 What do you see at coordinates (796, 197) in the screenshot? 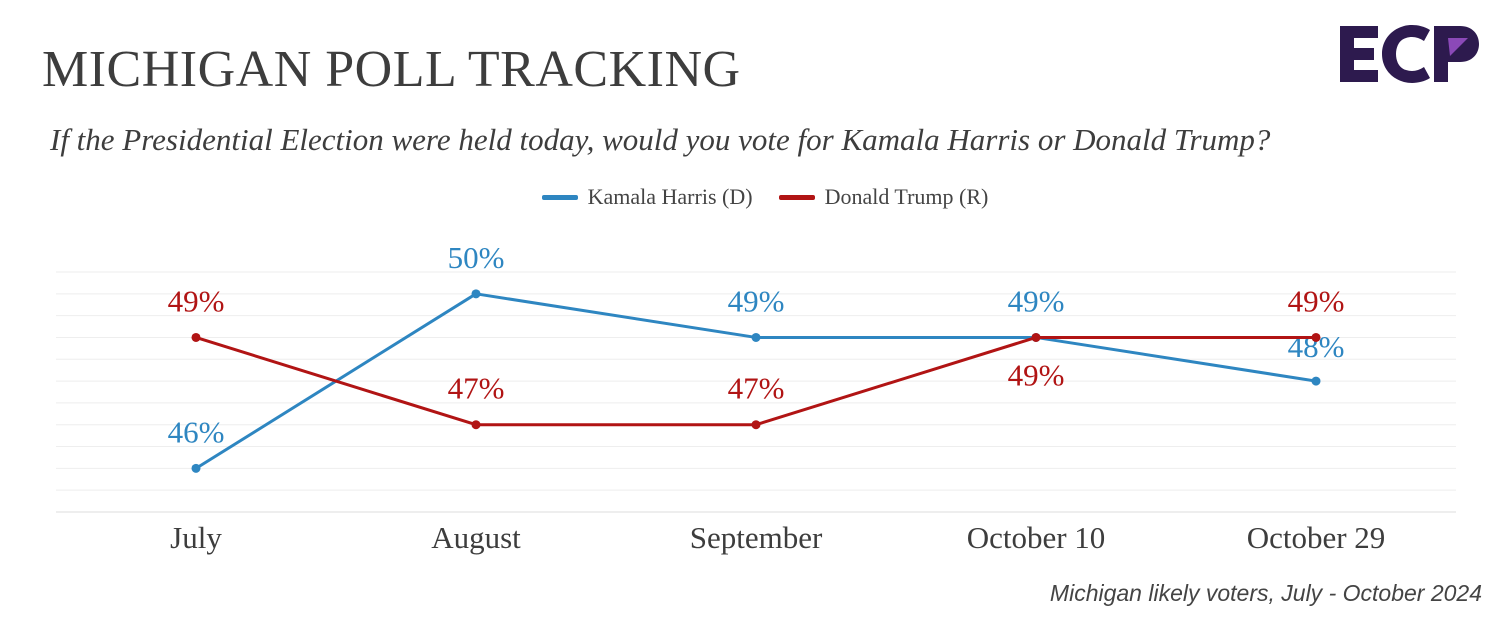
I see `legend-swatch-trump` at bounding box center [796, 197].